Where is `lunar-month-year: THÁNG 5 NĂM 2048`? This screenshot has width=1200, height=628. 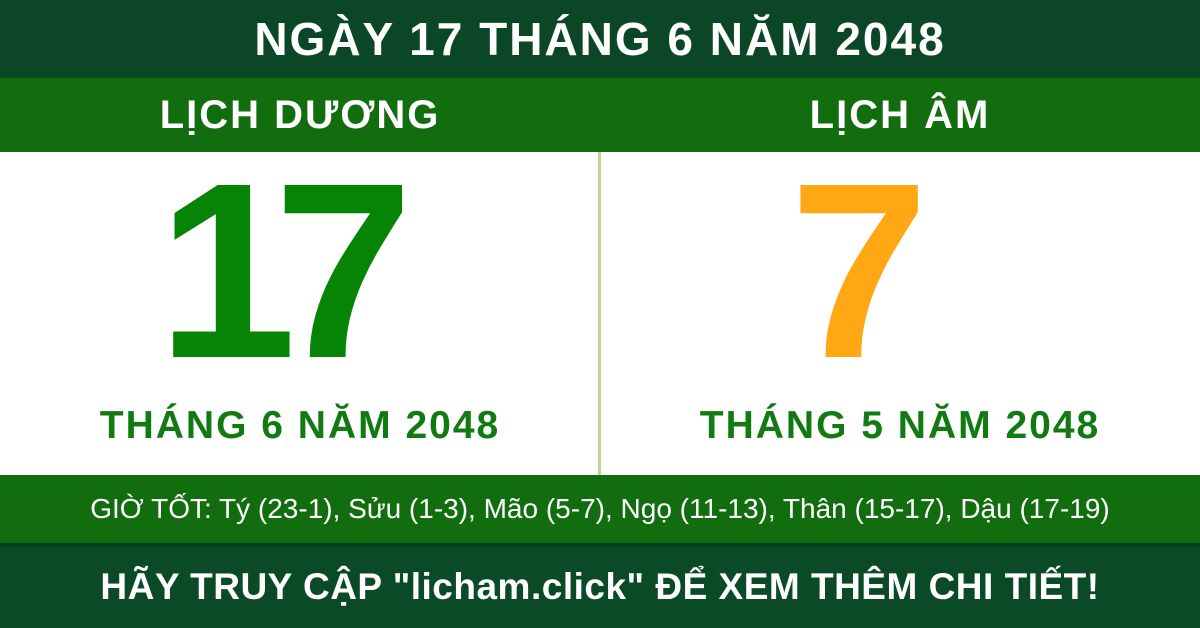 lunar-month-year: THÁNG 5 NĂM 2048 is located at coordinates (900, 425).